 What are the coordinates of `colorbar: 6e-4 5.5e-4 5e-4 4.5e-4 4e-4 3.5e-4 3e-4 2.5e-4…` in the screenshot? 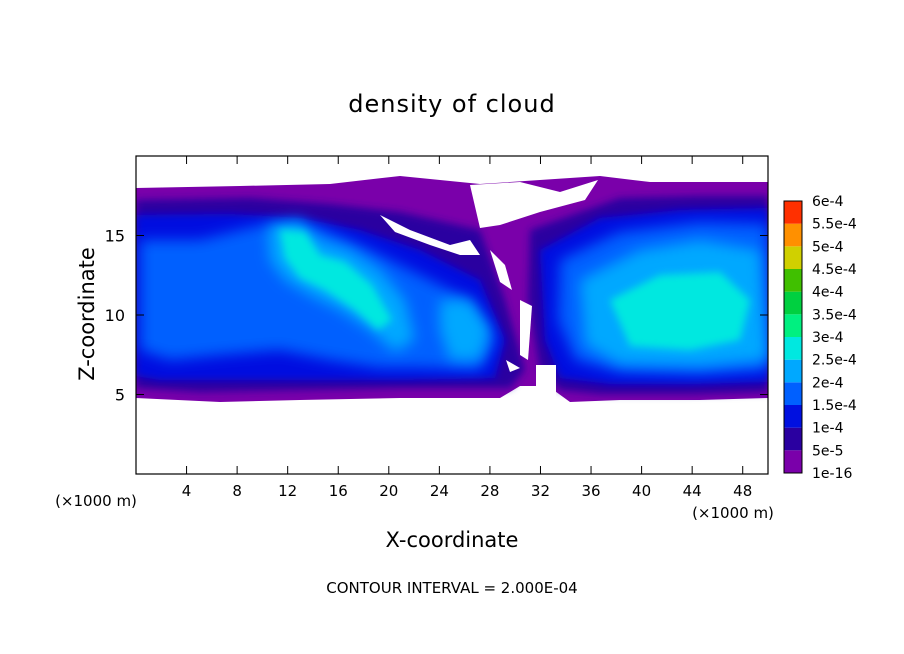 It's located at (820, 338).